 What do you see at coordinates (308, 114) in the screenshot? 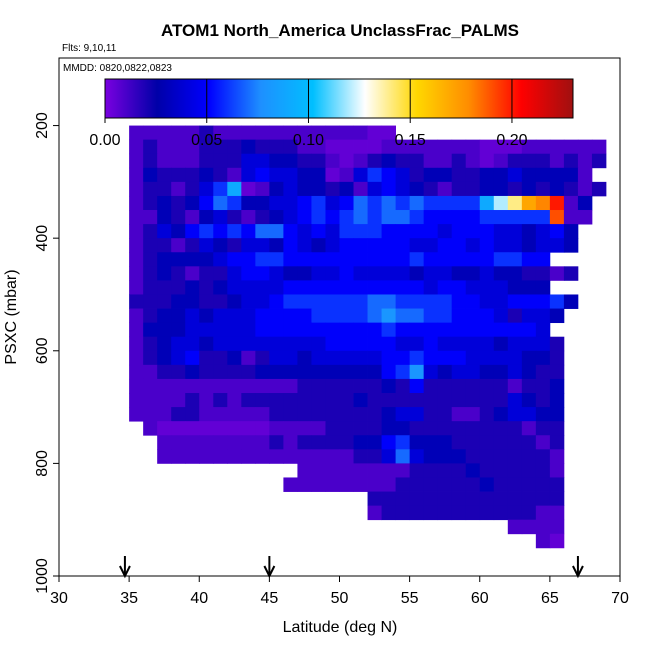
I see `colorbar-ticks: 0.00 0.05 0.10 0.15 0.20` at bounding box center [308, 114].